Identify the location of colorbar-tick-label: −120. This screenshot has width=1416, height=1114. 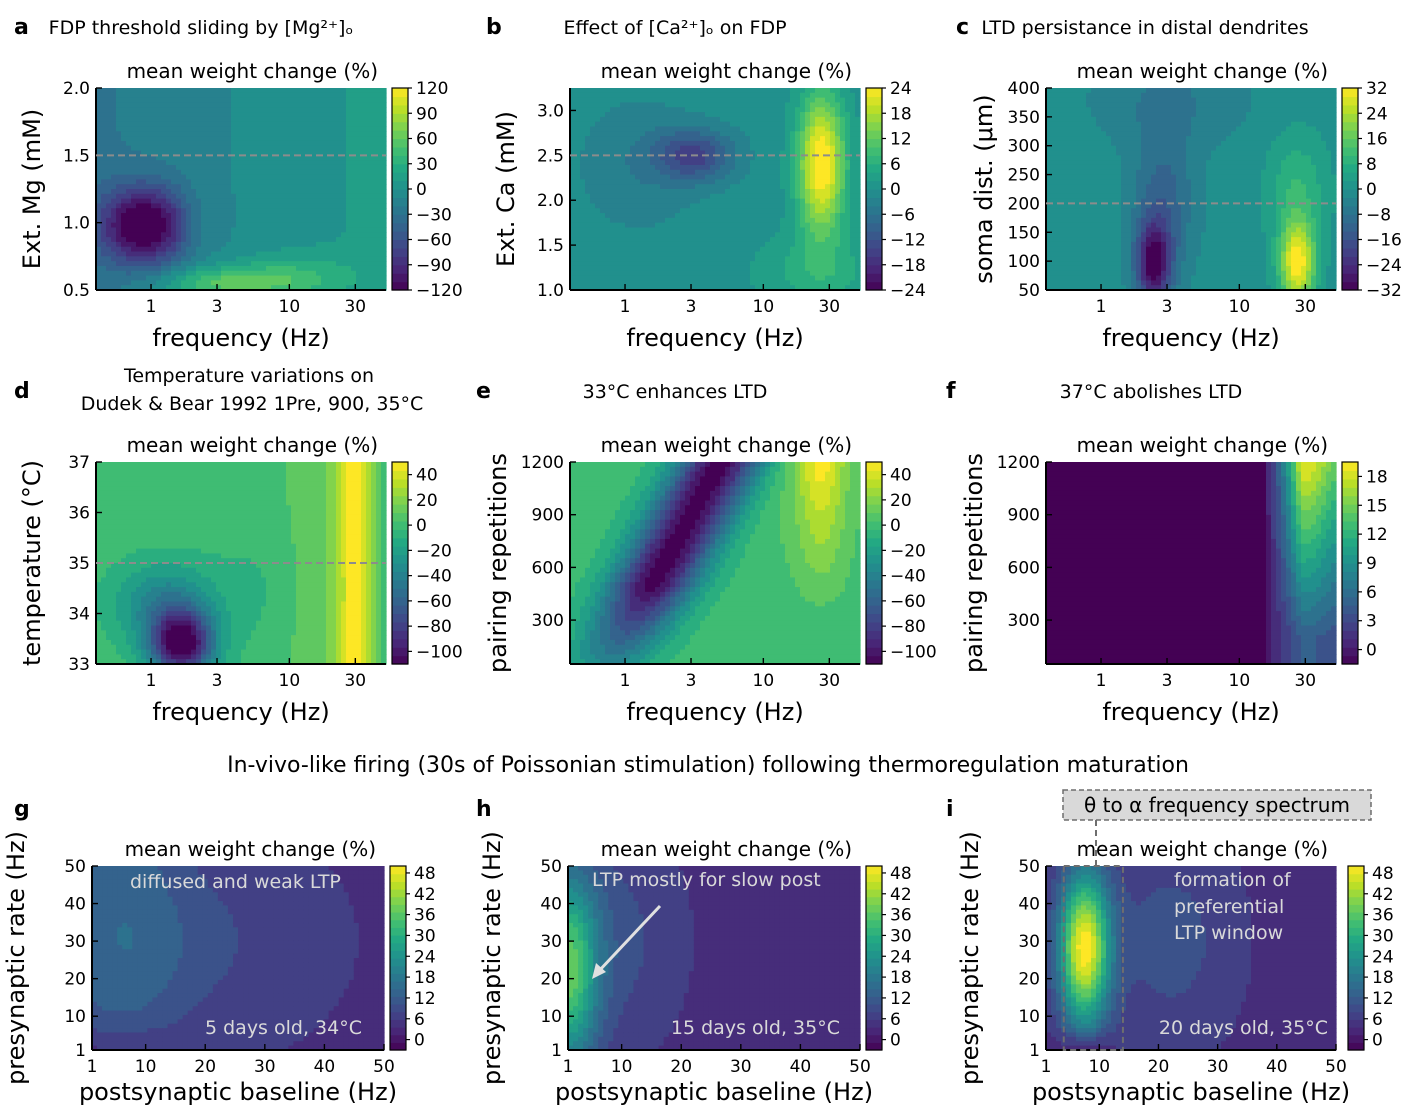
(439, 291).